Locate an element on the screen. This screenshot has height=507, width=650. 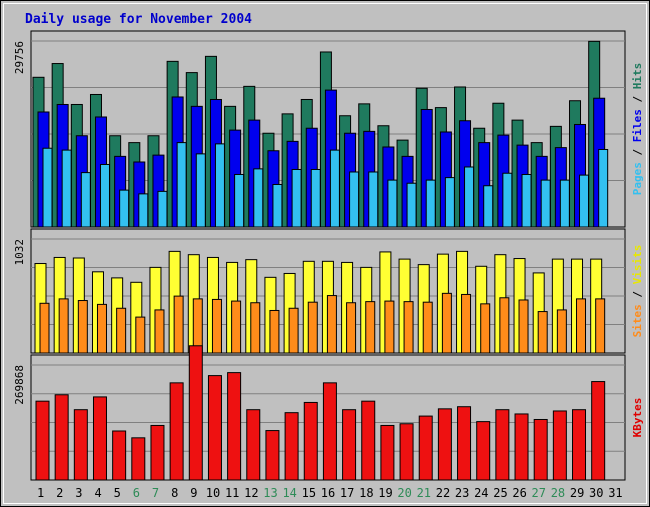
x-tick-label: 21 is located at coordinates (424, 493).